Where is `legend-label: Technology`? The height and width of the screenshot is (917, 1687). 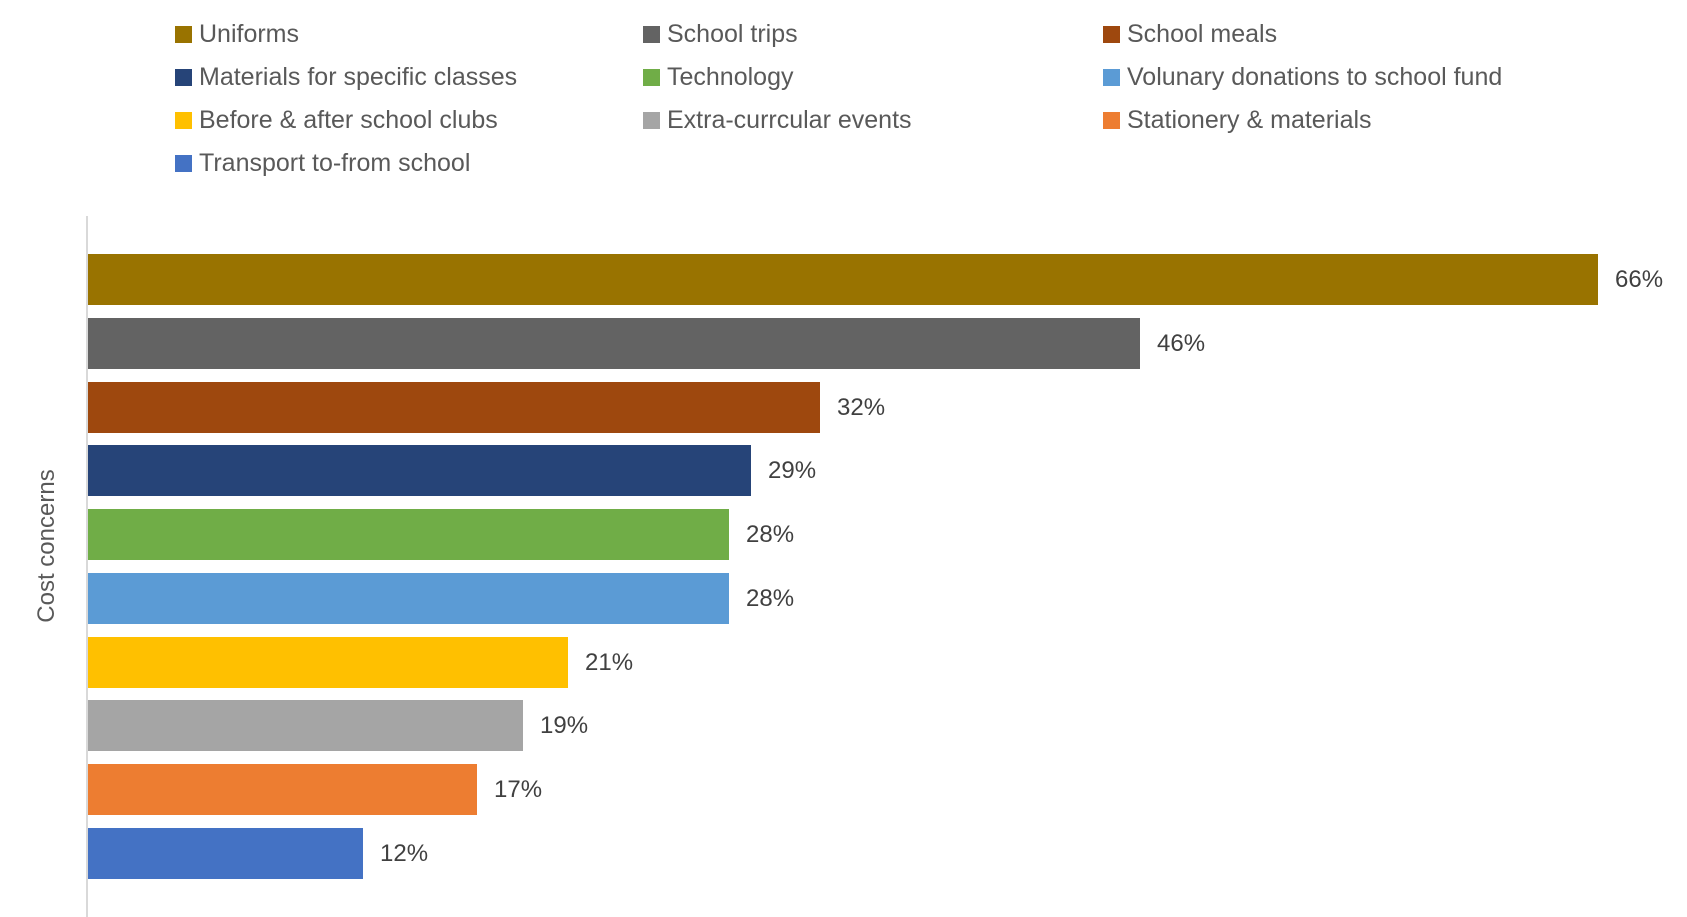 legend-label: Technology is located at coordinates (730, 77).